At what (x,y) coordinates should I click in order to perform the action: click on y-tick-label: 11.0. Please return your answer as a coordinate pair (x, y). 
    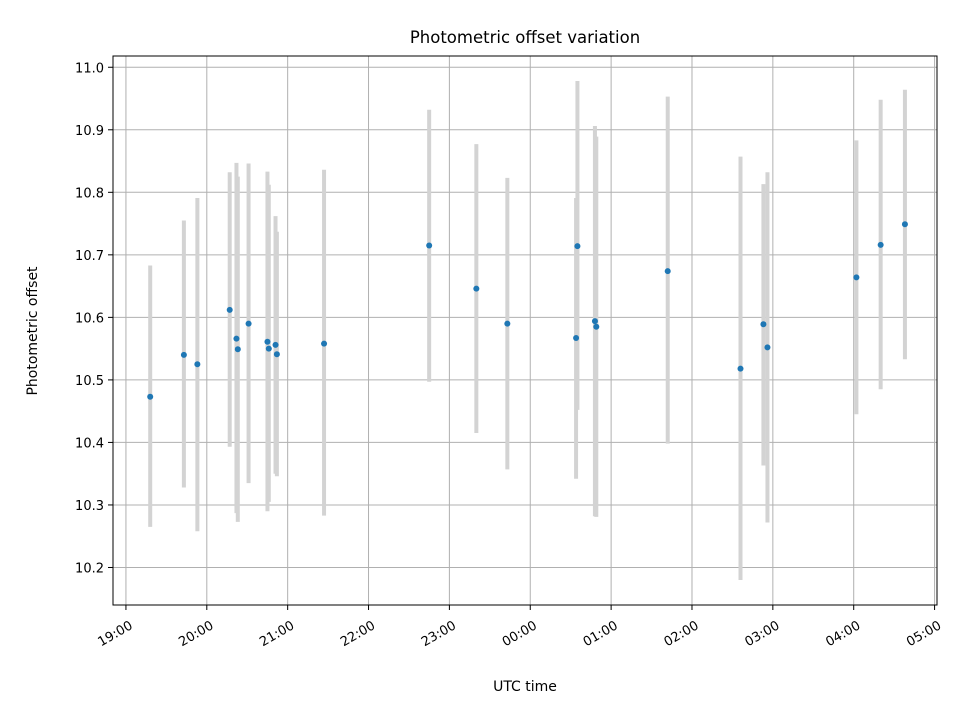
    Looking at the image, I should click on (89, 68).